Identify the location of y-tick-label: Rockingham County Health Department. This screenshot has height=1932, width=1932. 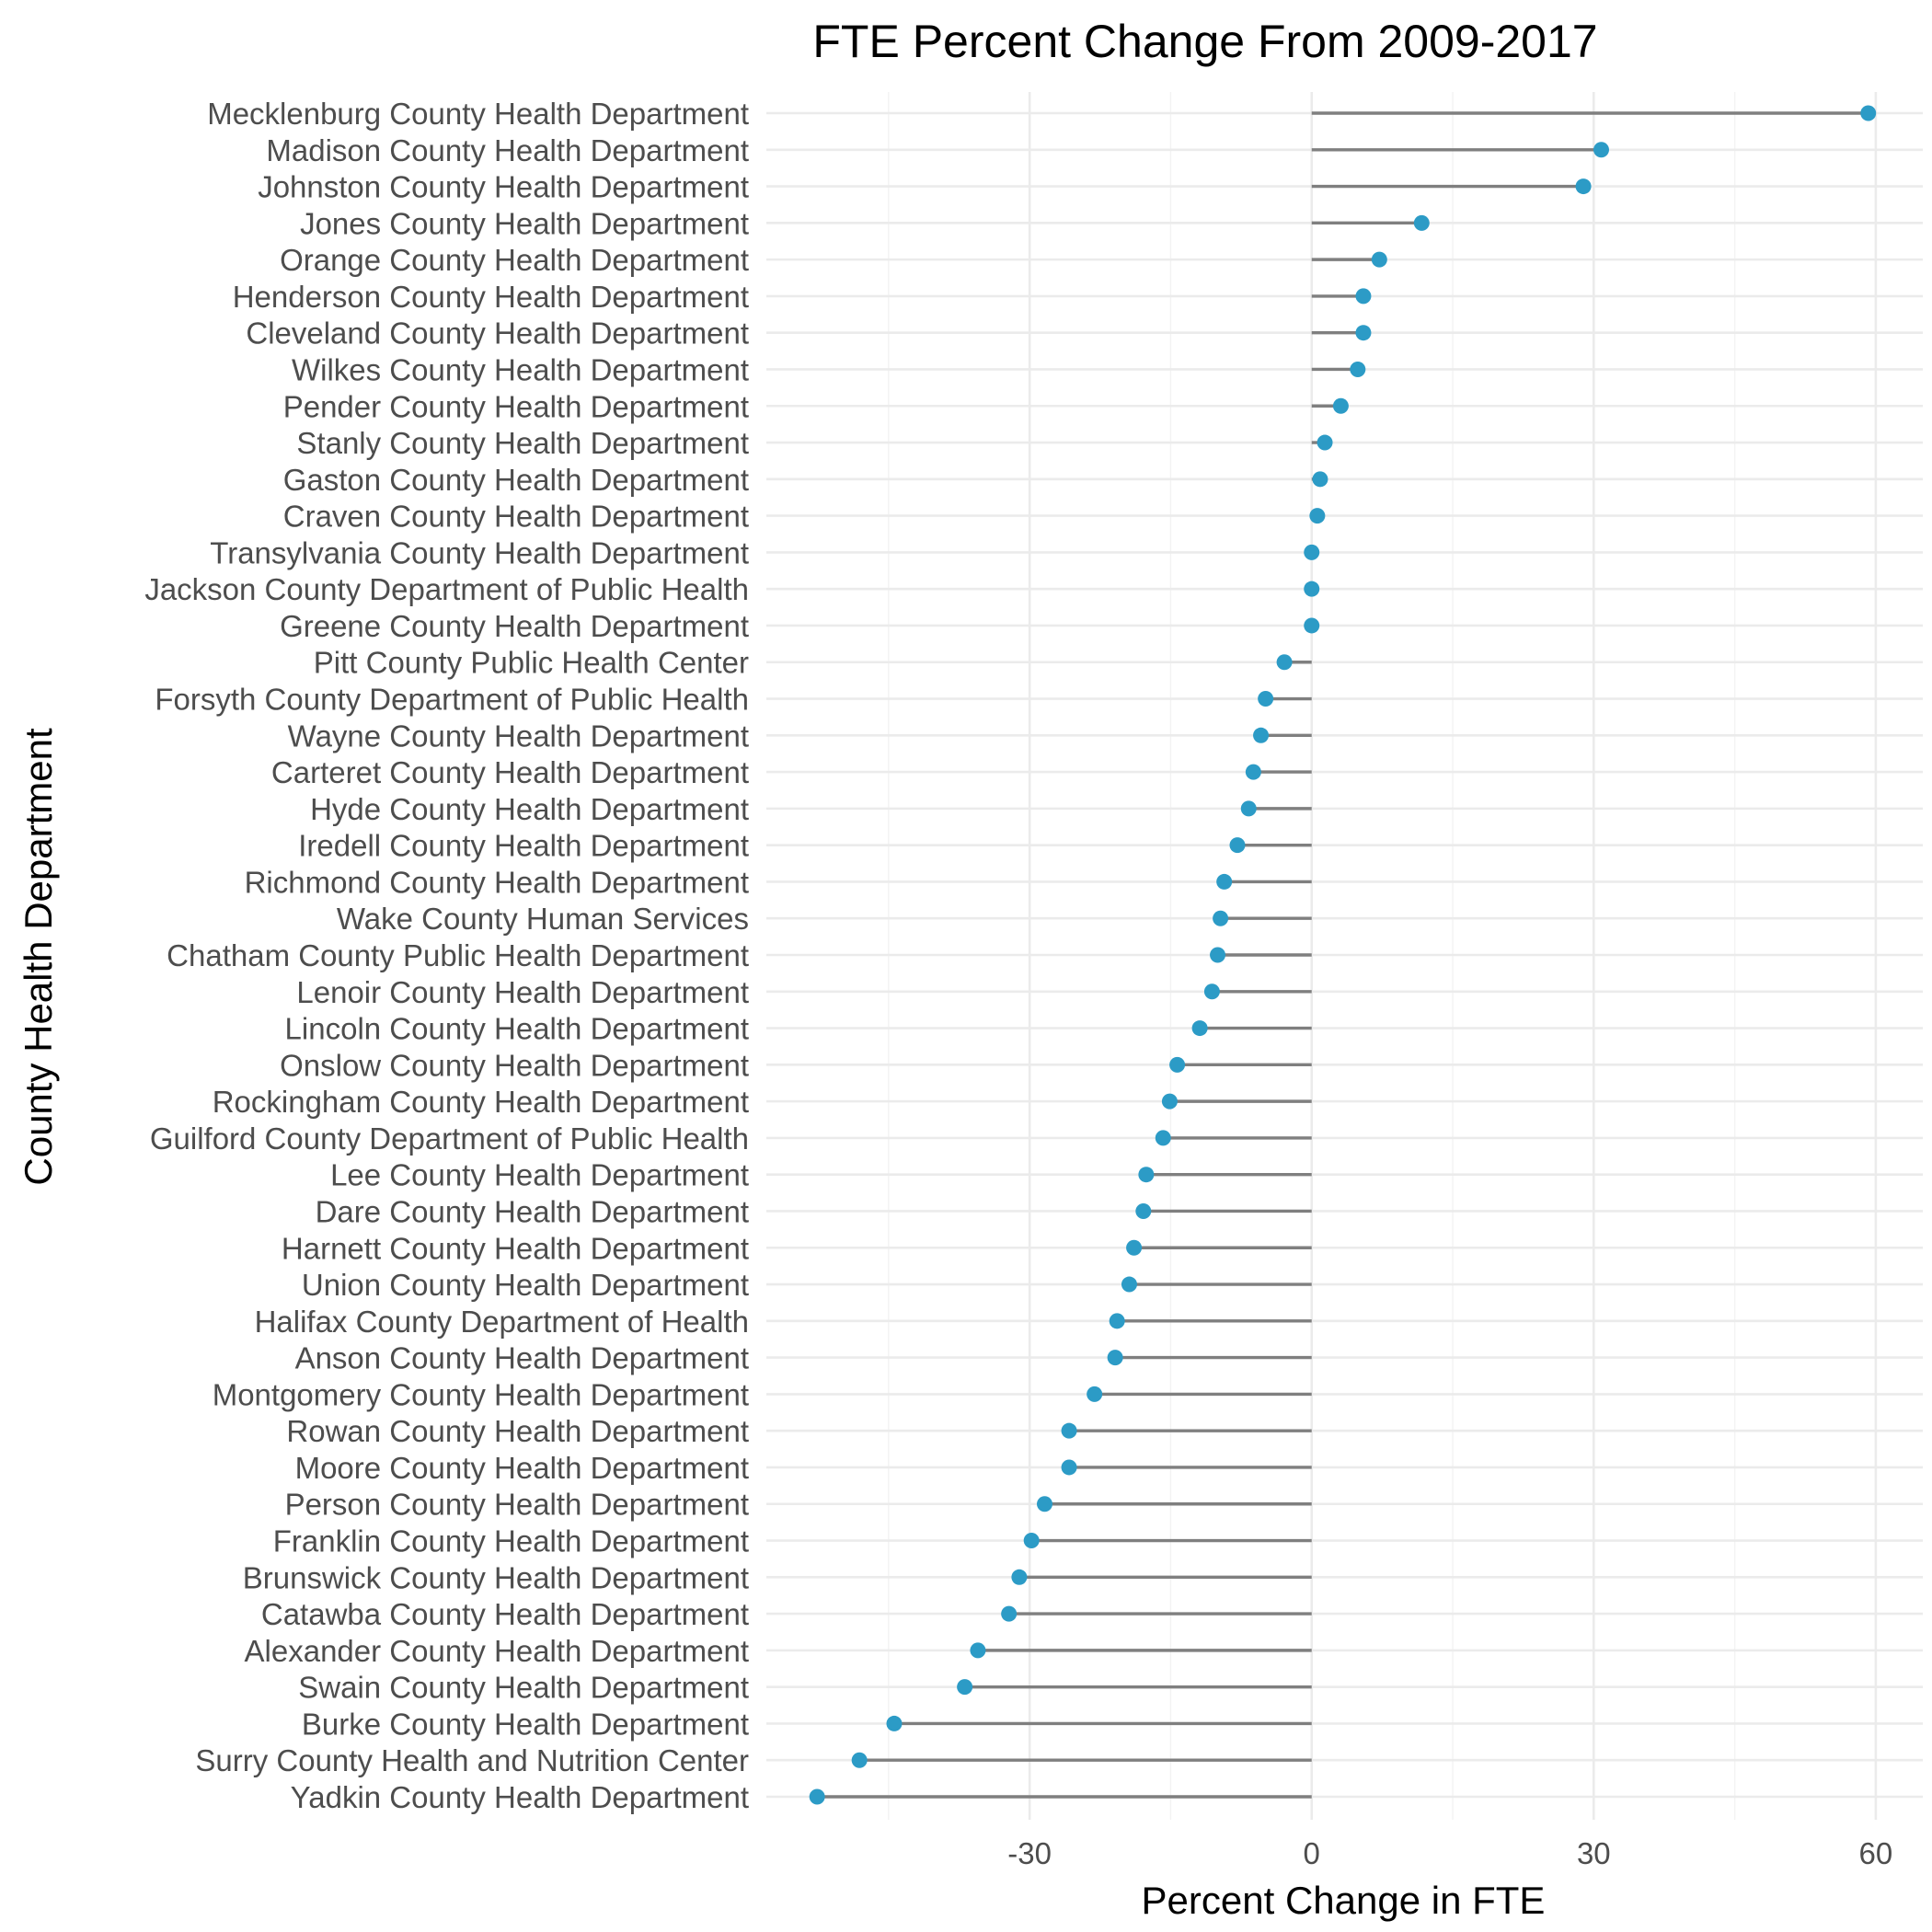
(481, 1102).